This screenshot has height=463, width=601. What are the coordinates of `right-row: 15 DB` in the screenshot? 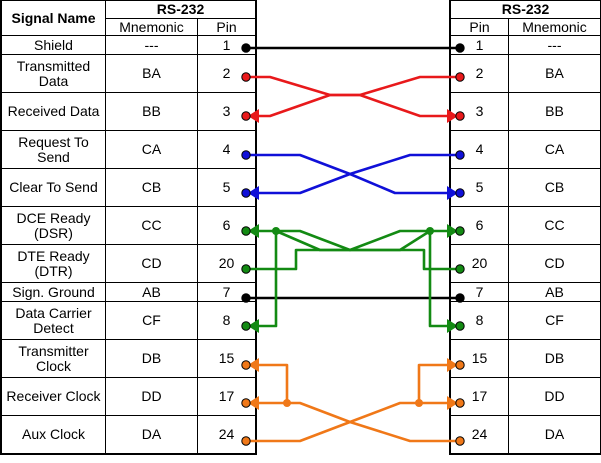 It's located at (525, 358).